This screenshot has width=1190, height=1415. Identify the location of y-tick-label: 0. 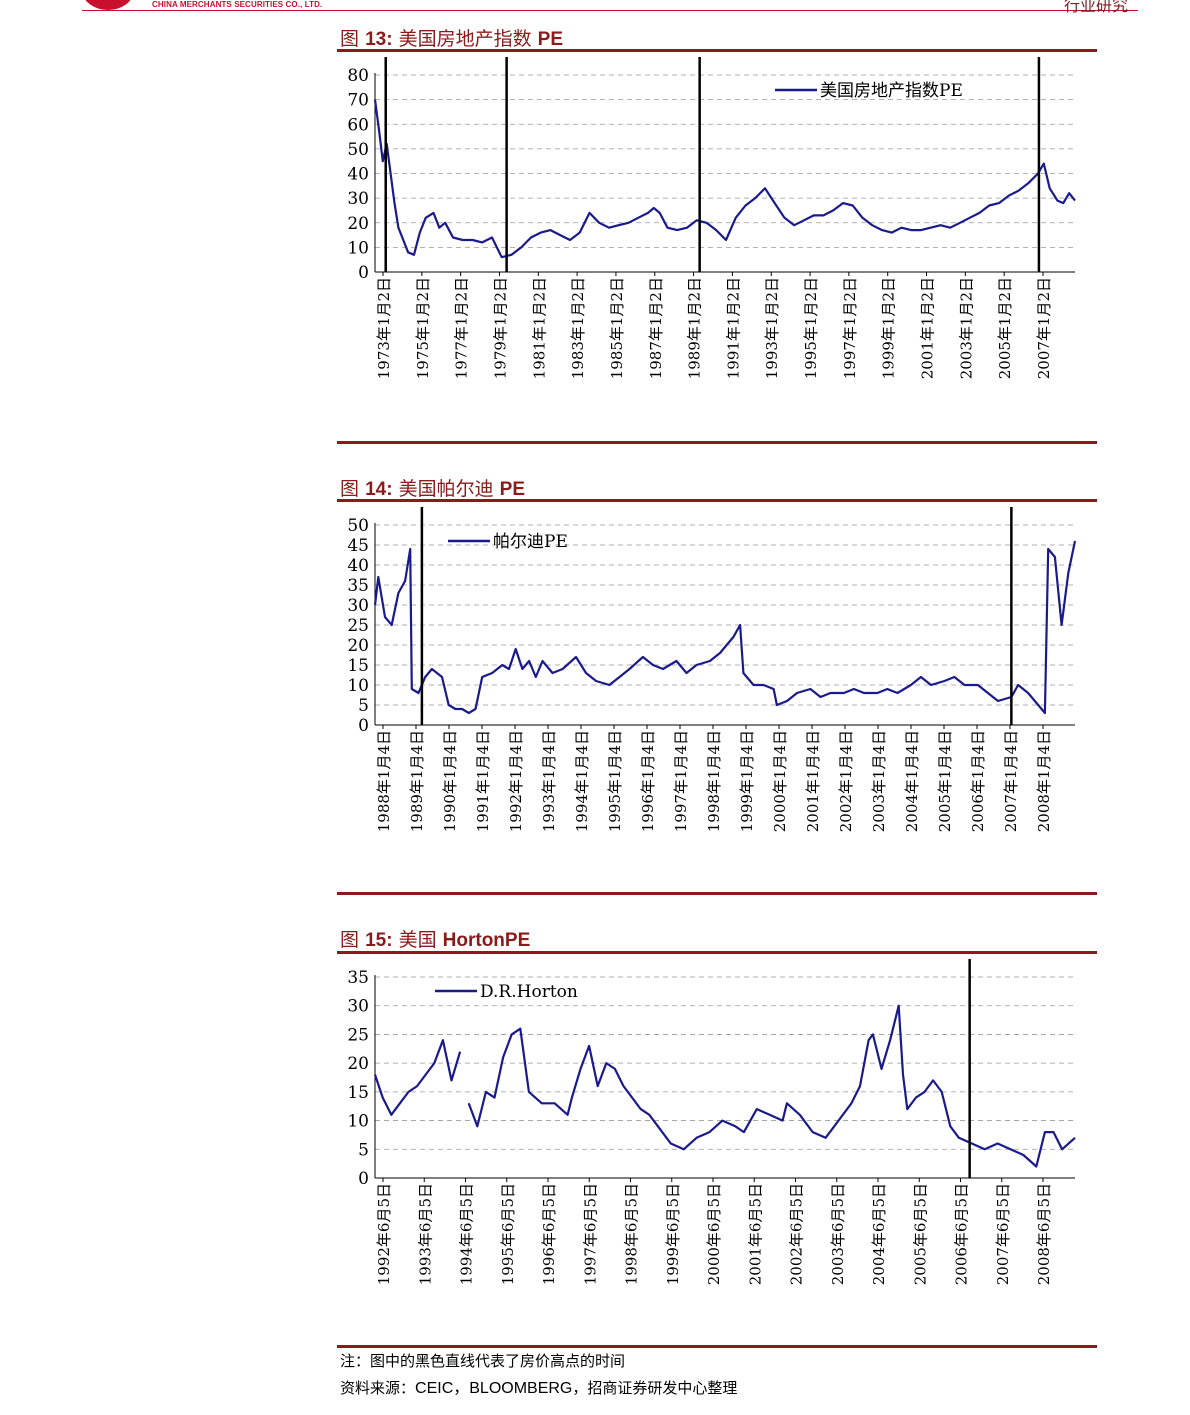
(363, 726).